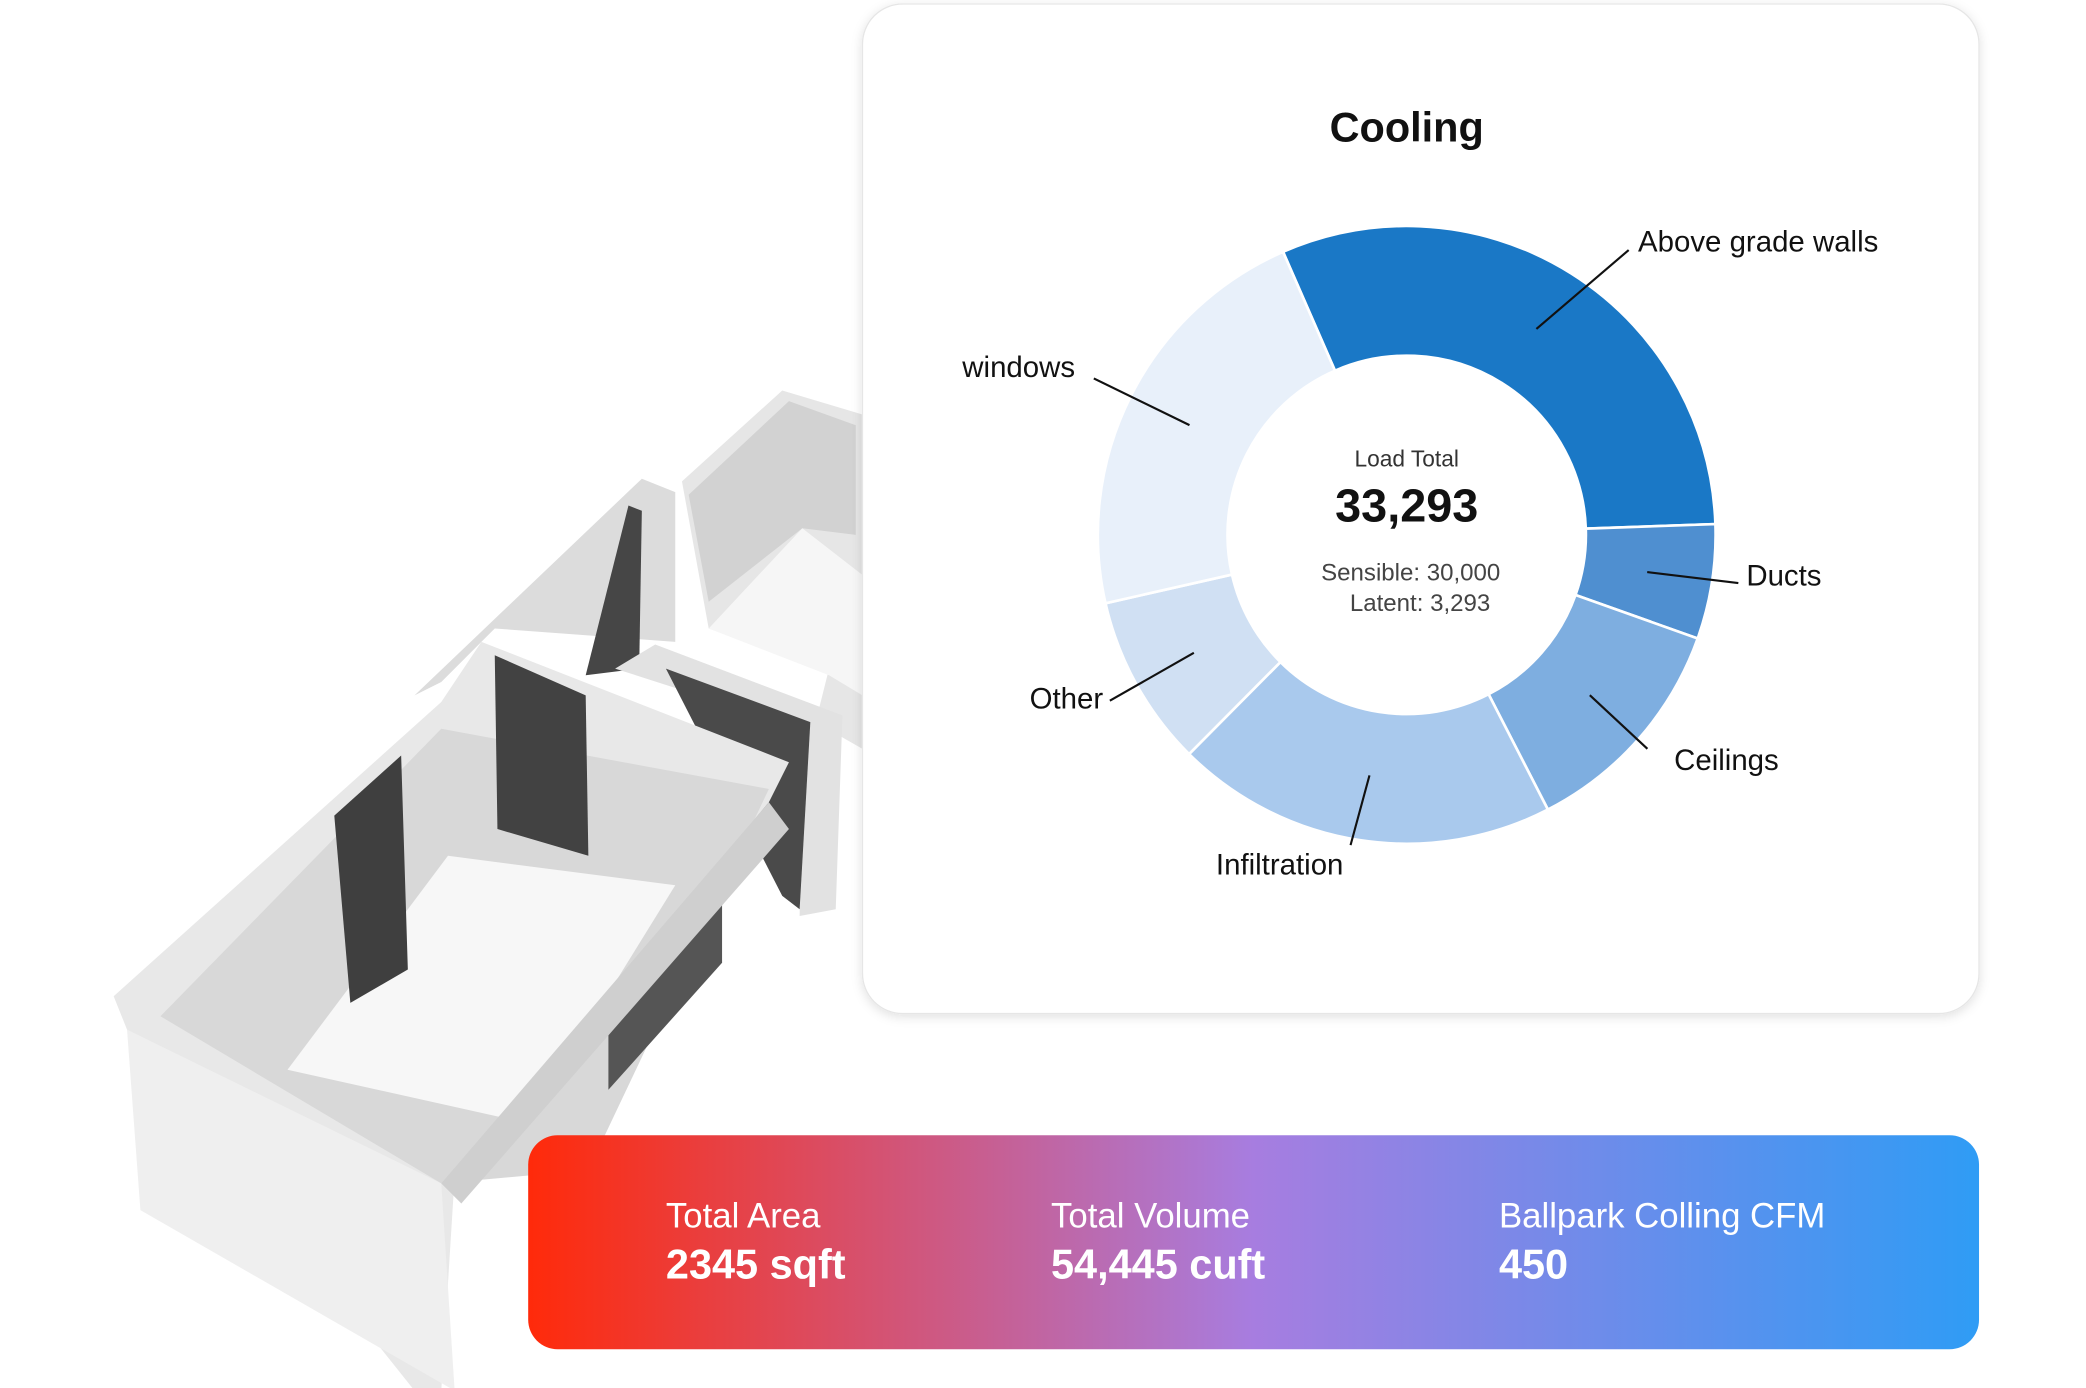 The image size is (2086, 1388). Describe the element at coordinates (1662, 1217) in the screenshot. I see `stat-label: Ballpark Colling CFM` at that location.